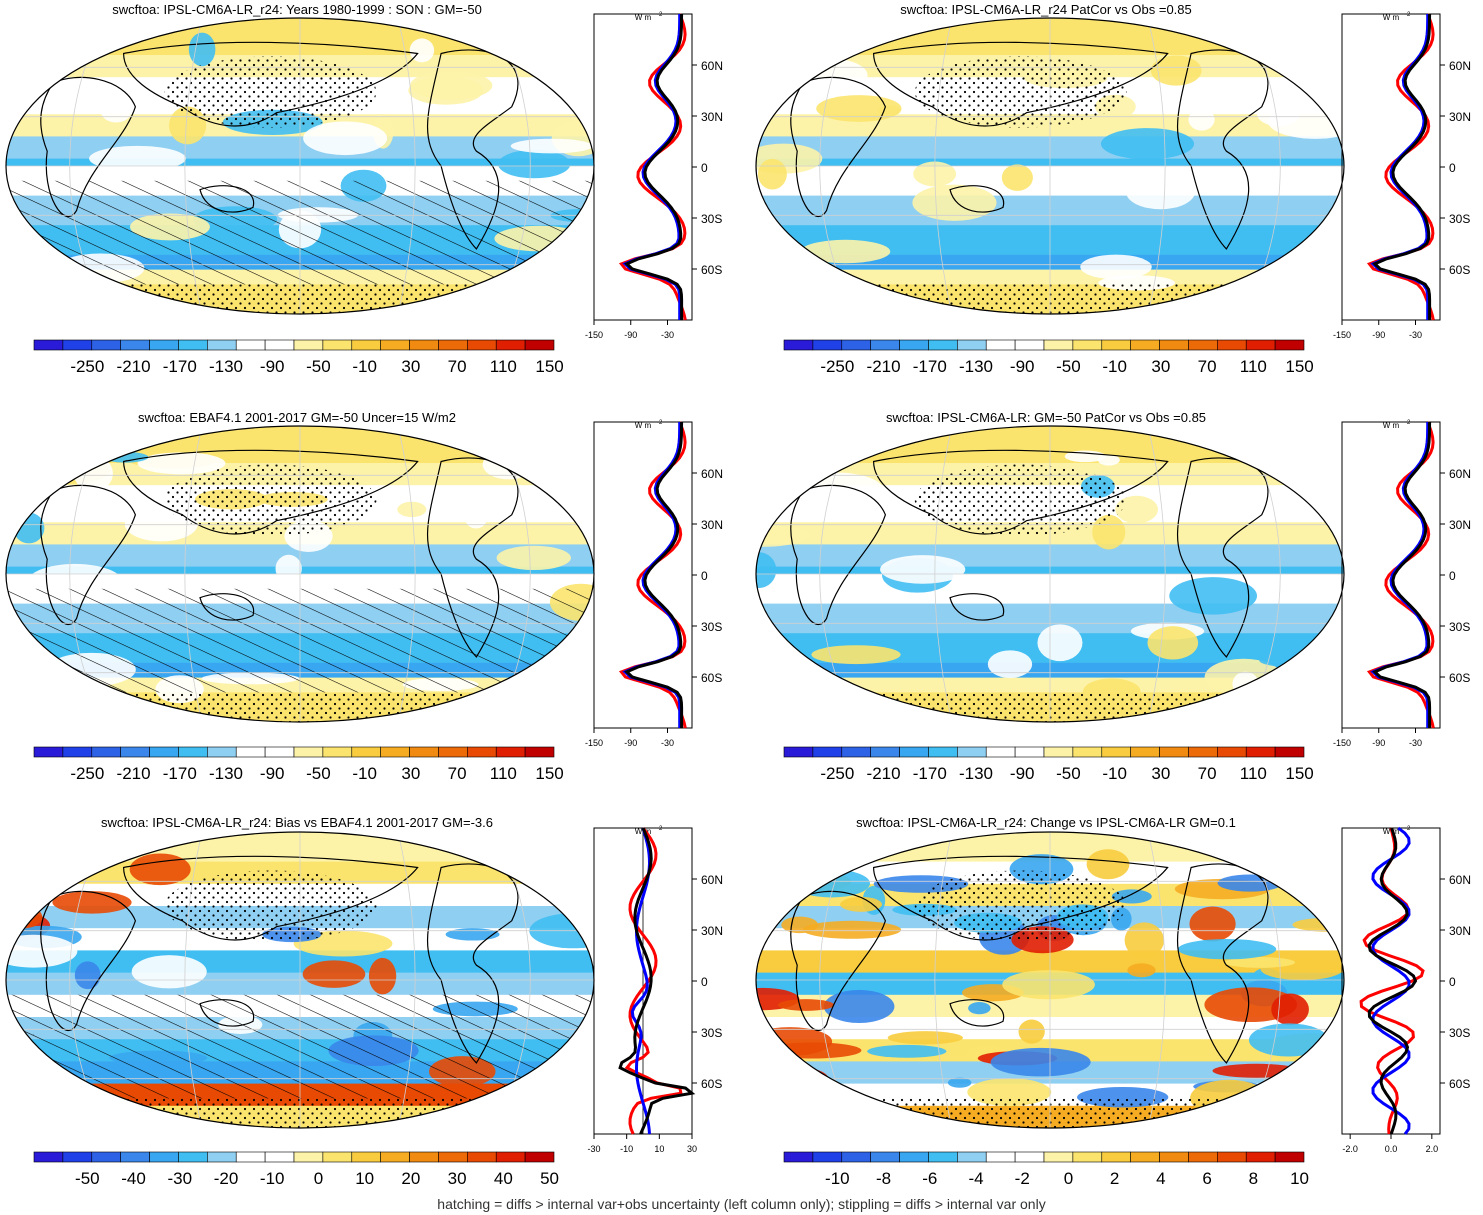 This screenshot has height=1215, width=1483. What do you see at coordinates (883, 1178) in the screenshot?
I see `colorbar-label: -8` at bounding box center [883, 1178].